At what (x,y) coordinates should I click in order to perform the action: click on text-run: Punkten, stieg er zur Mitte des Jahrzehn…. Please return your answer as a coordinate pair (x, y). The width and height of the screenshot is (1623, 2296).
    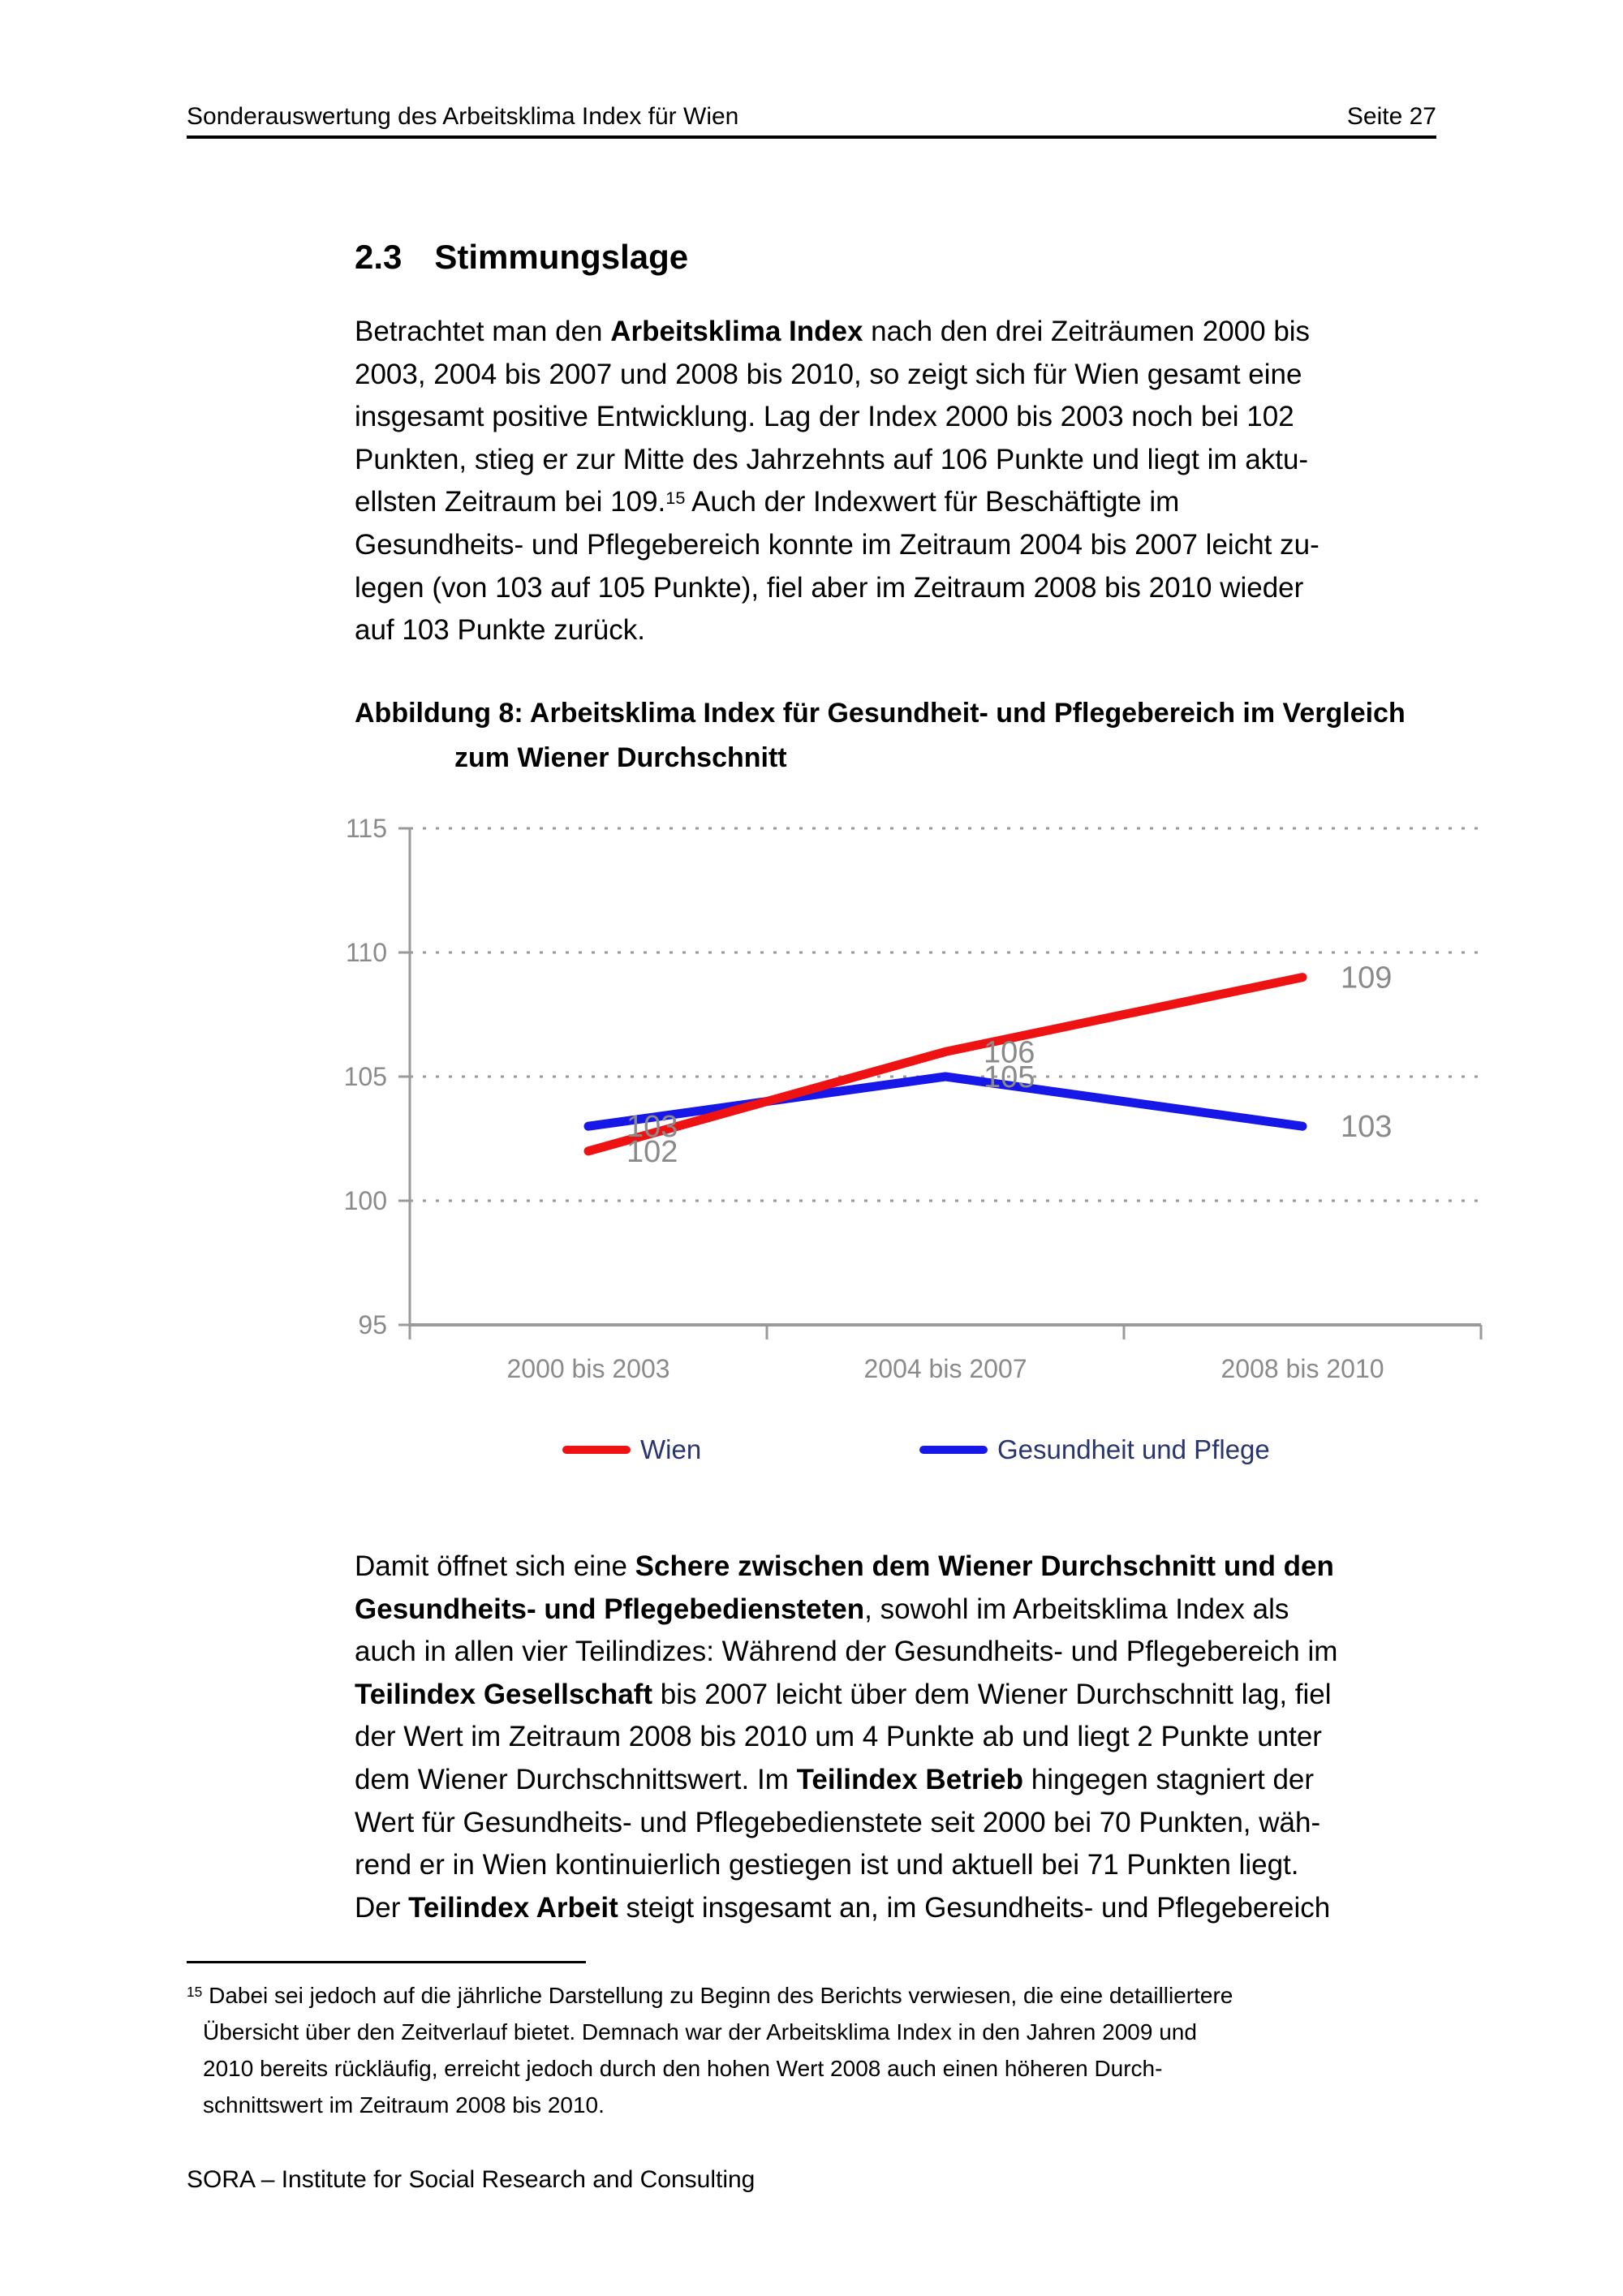
    Looking at the image, I should click on (832, 459).